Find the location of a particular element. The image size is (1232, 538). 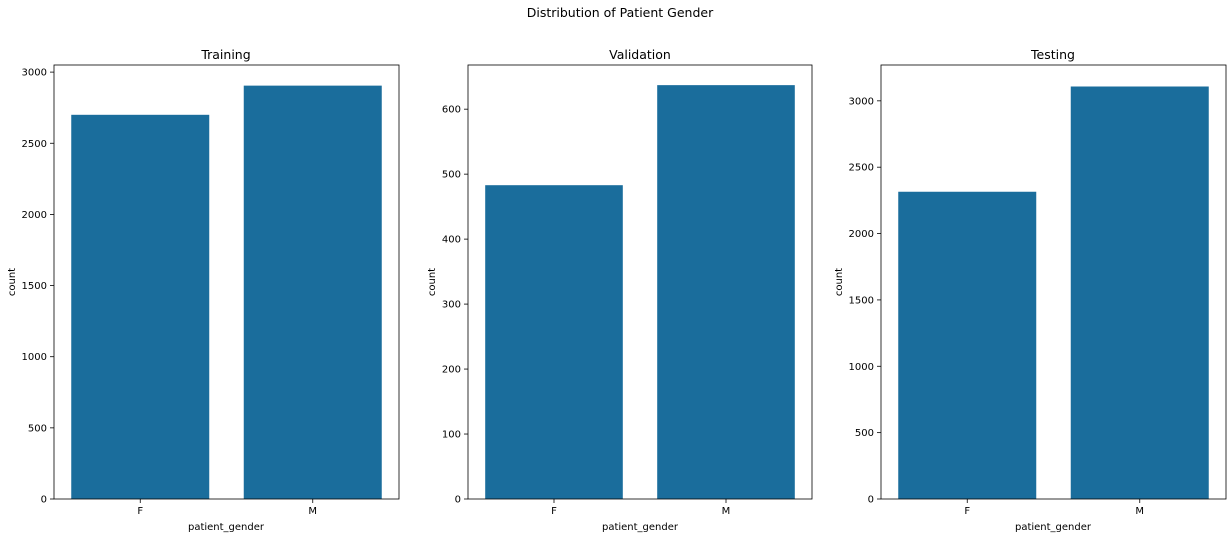

training-ytick-label: 2500 is located at coordinates (34, 144).